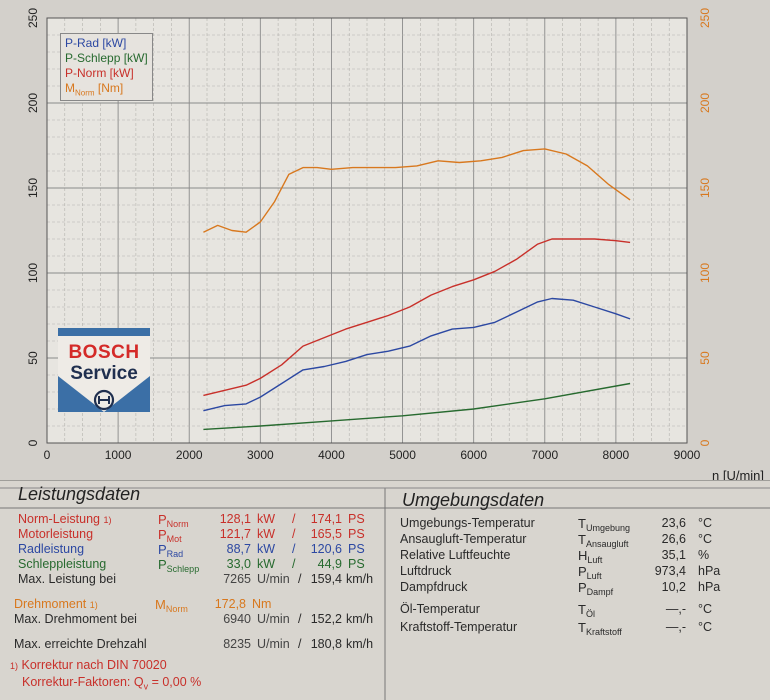 The height and width of the screenshot is (700, 770). Describe the element at coordinates (171, 550) in the screenshot. I see `radleistung-symbol: PRad` at that location.